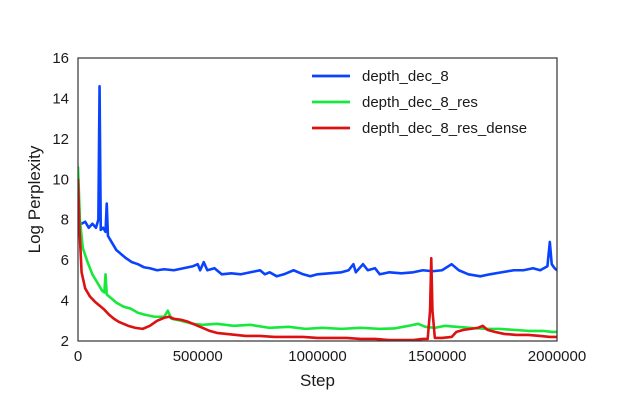  What do you see at coordinates (405, 76) in the screenshot?
I see `legend-label-depth-dec-8: depth_dec_8` at bounding box center [405, 76].